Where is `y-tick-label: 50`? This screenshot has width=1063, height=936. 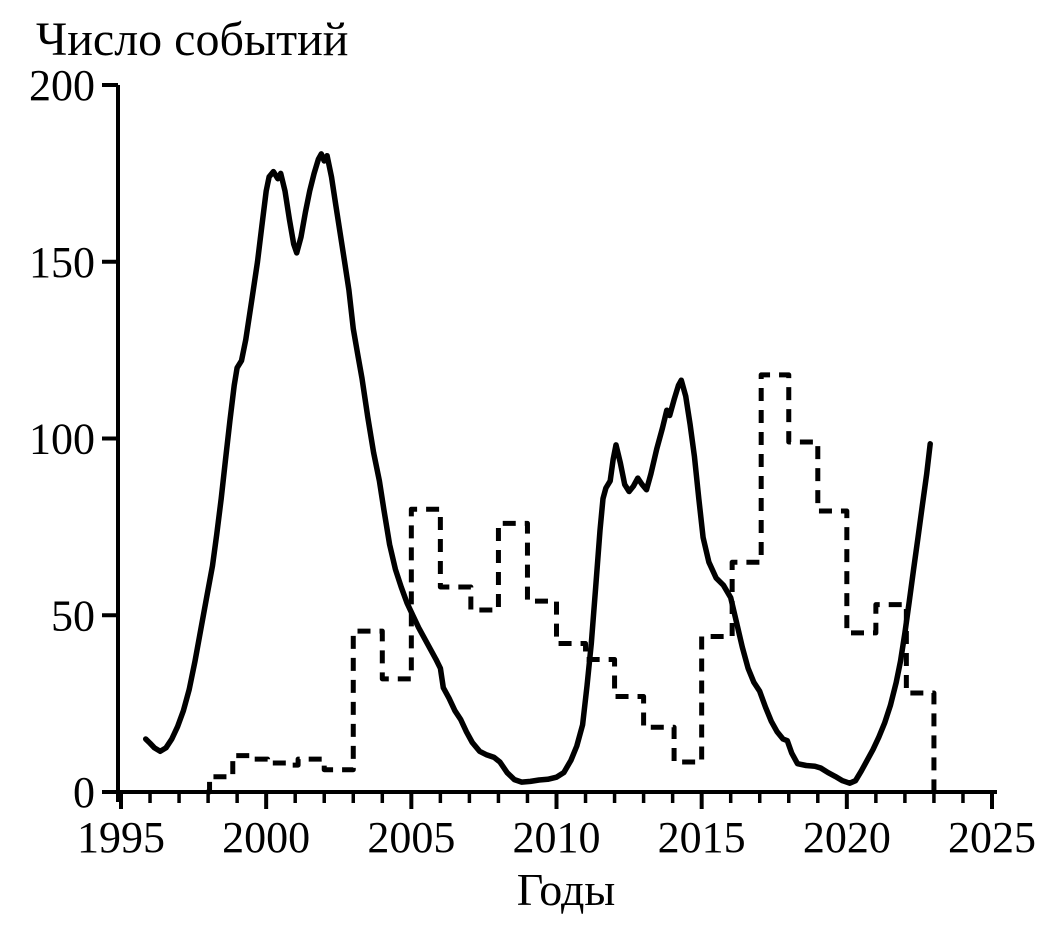 y-tick-label: 50 is located at coordinates (73, 615).